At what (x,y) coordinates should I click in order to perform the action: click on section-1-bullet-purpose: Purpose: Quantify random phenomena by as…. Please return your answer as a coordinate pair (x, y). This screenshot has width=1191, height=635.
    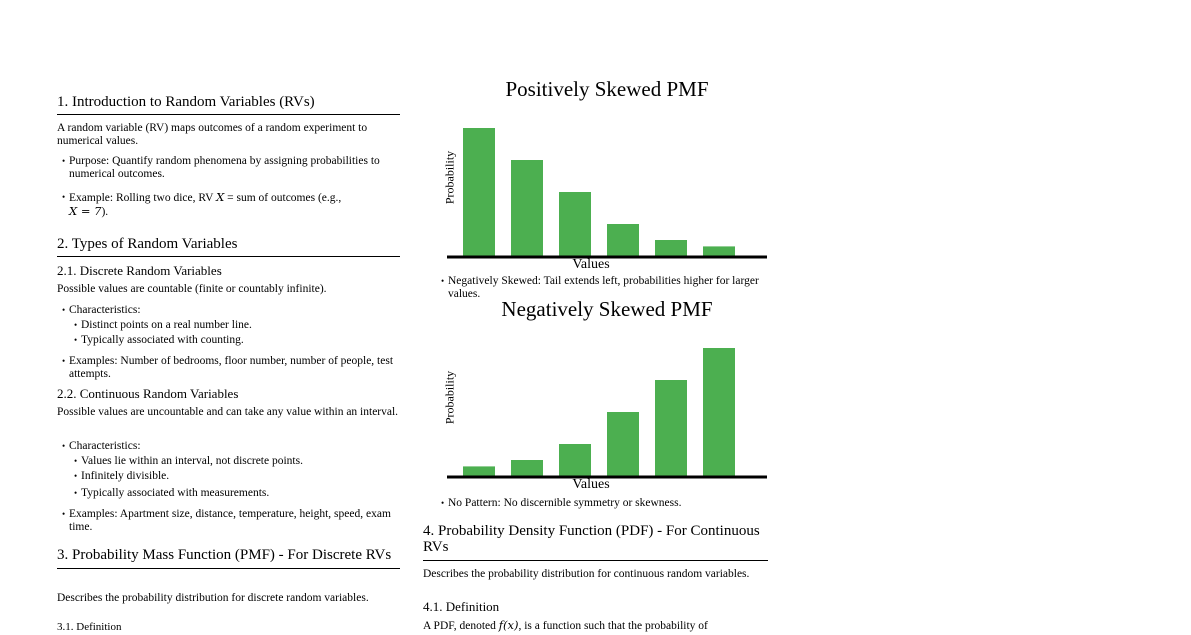
    Looking at the image, I should click on (225, 168).